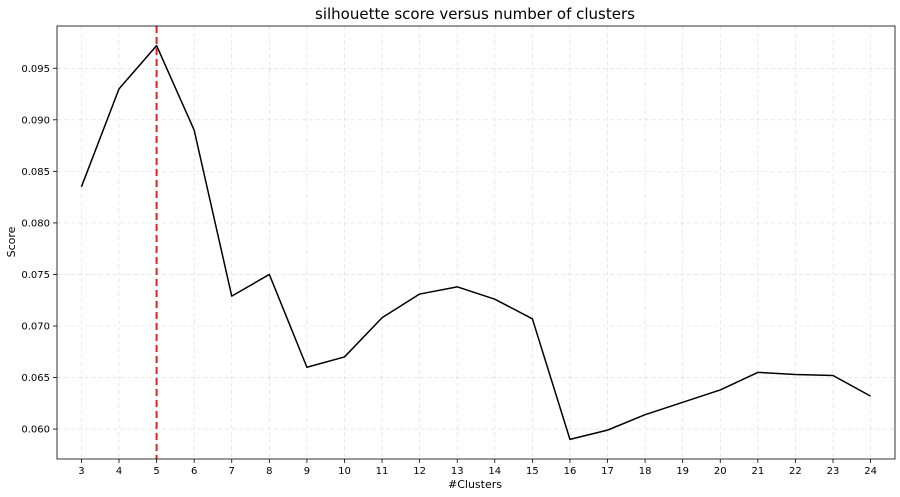  What do you see at coordinates (11, 241) in the screenshot?
I see `y-axis-label: Score` at bounding box center [11, 241].